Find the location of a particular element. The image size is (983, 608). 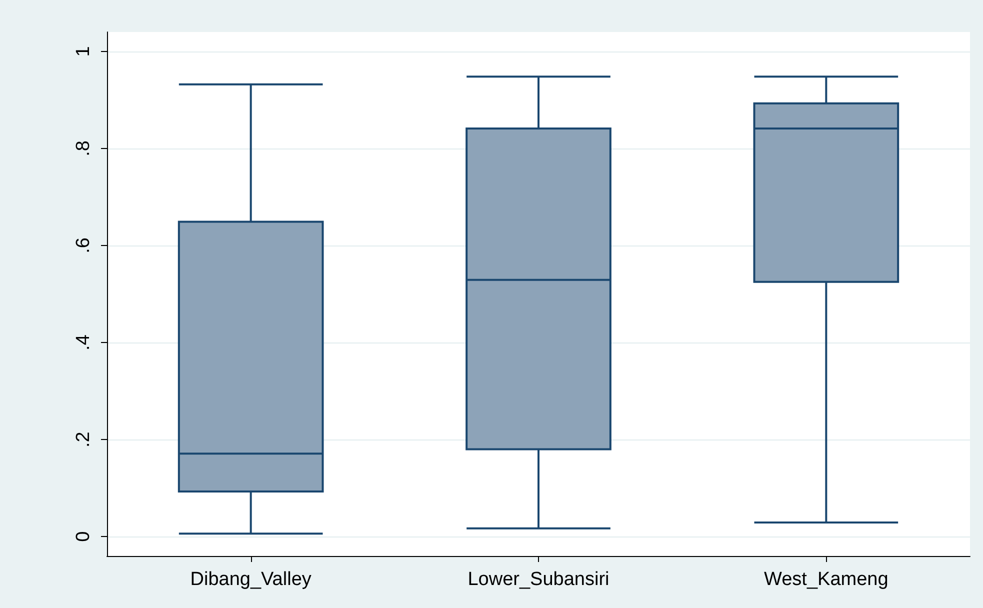

y-tick-label: .2 is located at coordinates (83, 440).